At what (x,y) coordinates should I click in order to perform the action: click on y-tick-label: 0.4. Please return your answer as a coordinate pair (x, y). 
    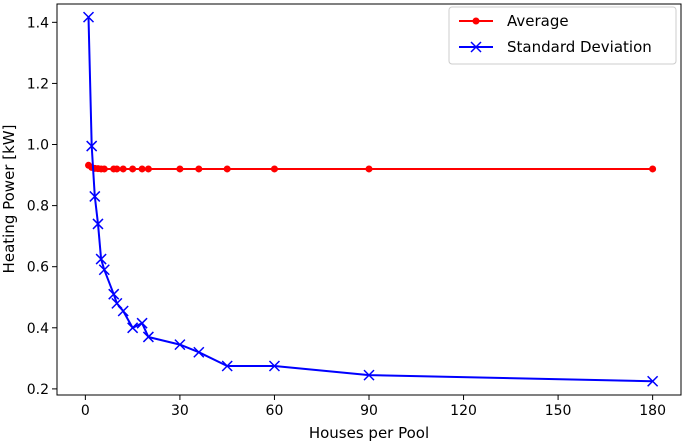
    Looking at the image, I should click on (38, 329).